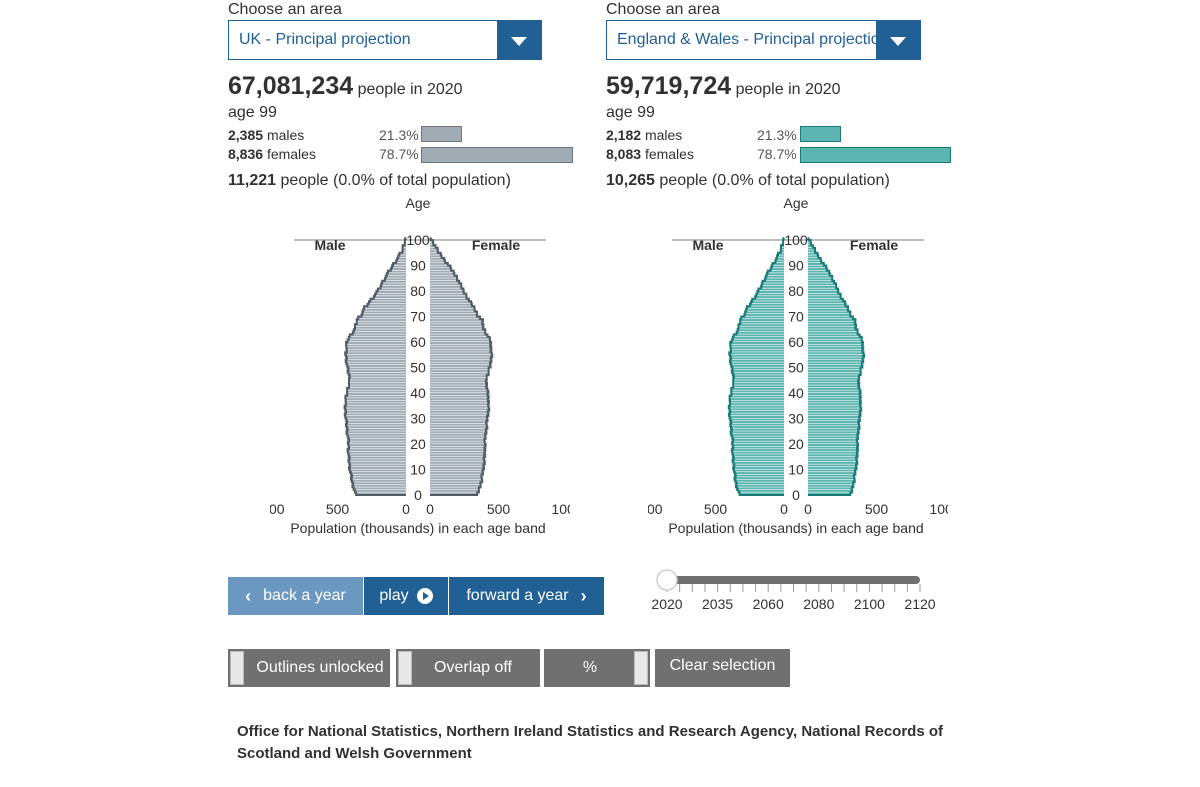 This screenshot has height=787, width=1200. What do you see at coordinates (722, 668) in the screenshot?
I see `clear-selection-button: Clear selection` at bounding box center [722, 668].